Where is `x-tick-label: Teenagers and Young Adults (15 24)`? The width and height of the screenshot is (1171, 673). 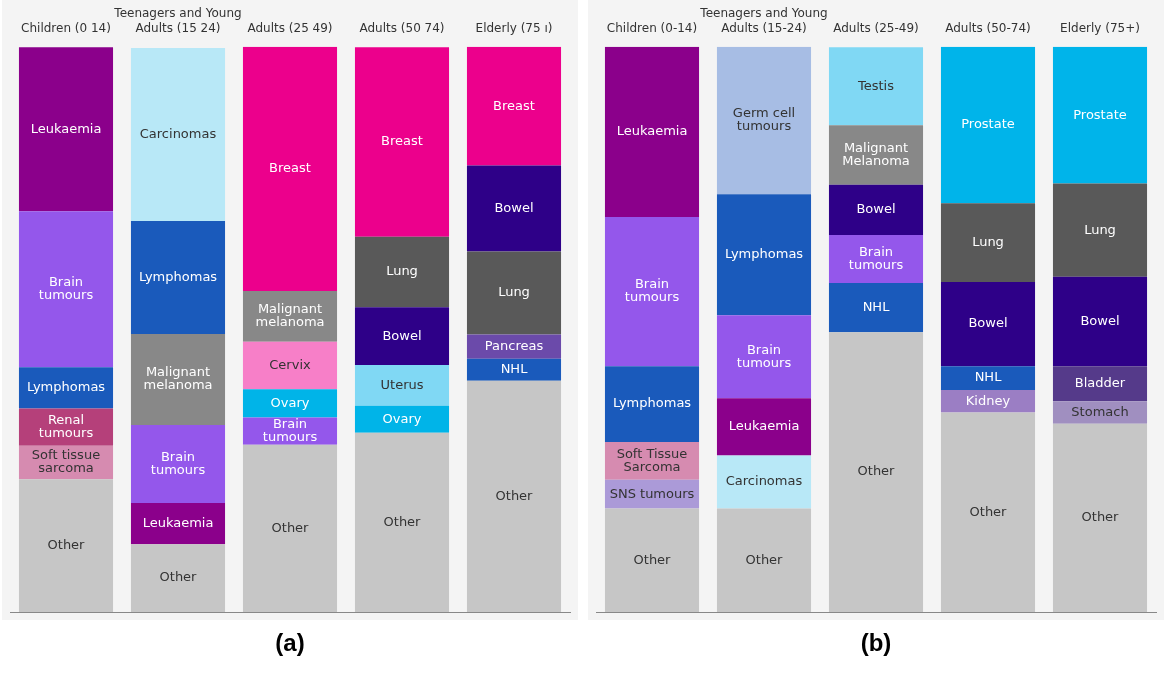
x-tick-label: Teenagers and Young Adults (15 24) is located at coordinates (177, 20).